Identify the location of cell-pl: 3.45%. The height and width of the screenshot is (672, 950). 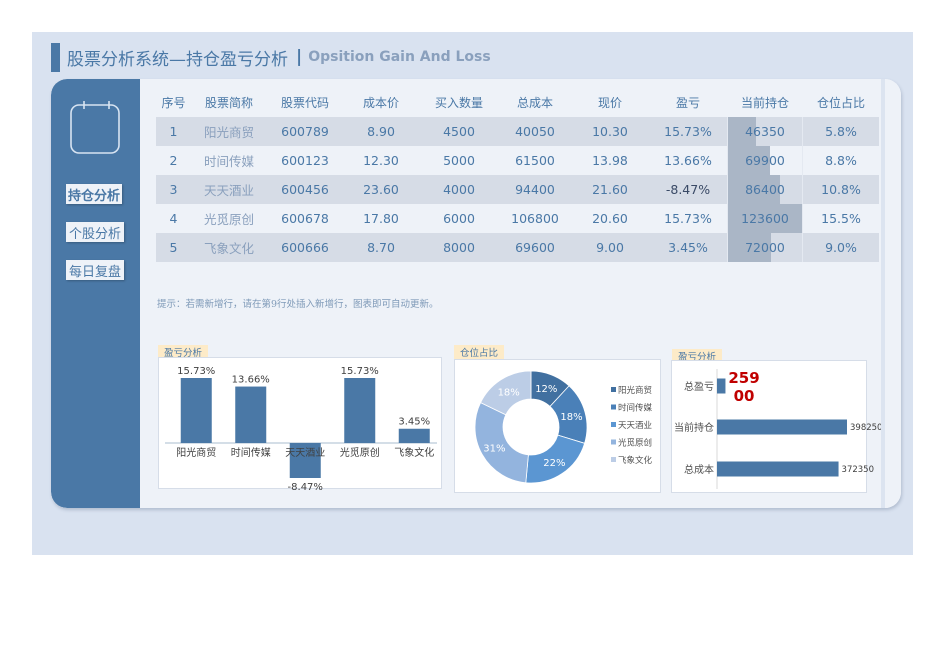
(688, 247).